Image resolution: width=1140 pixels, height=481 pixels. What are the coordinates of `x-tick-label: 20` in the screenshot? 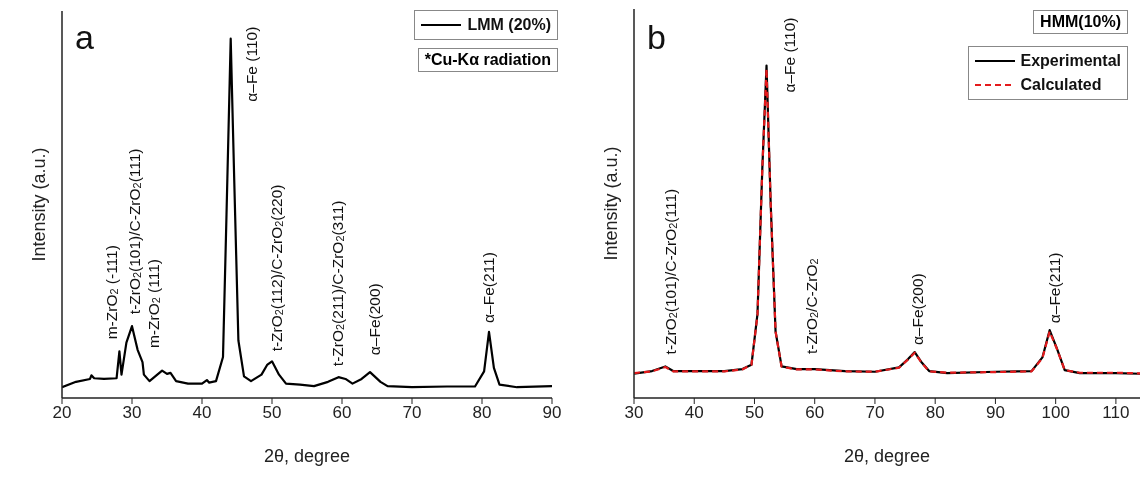 It's located at (62, 413).